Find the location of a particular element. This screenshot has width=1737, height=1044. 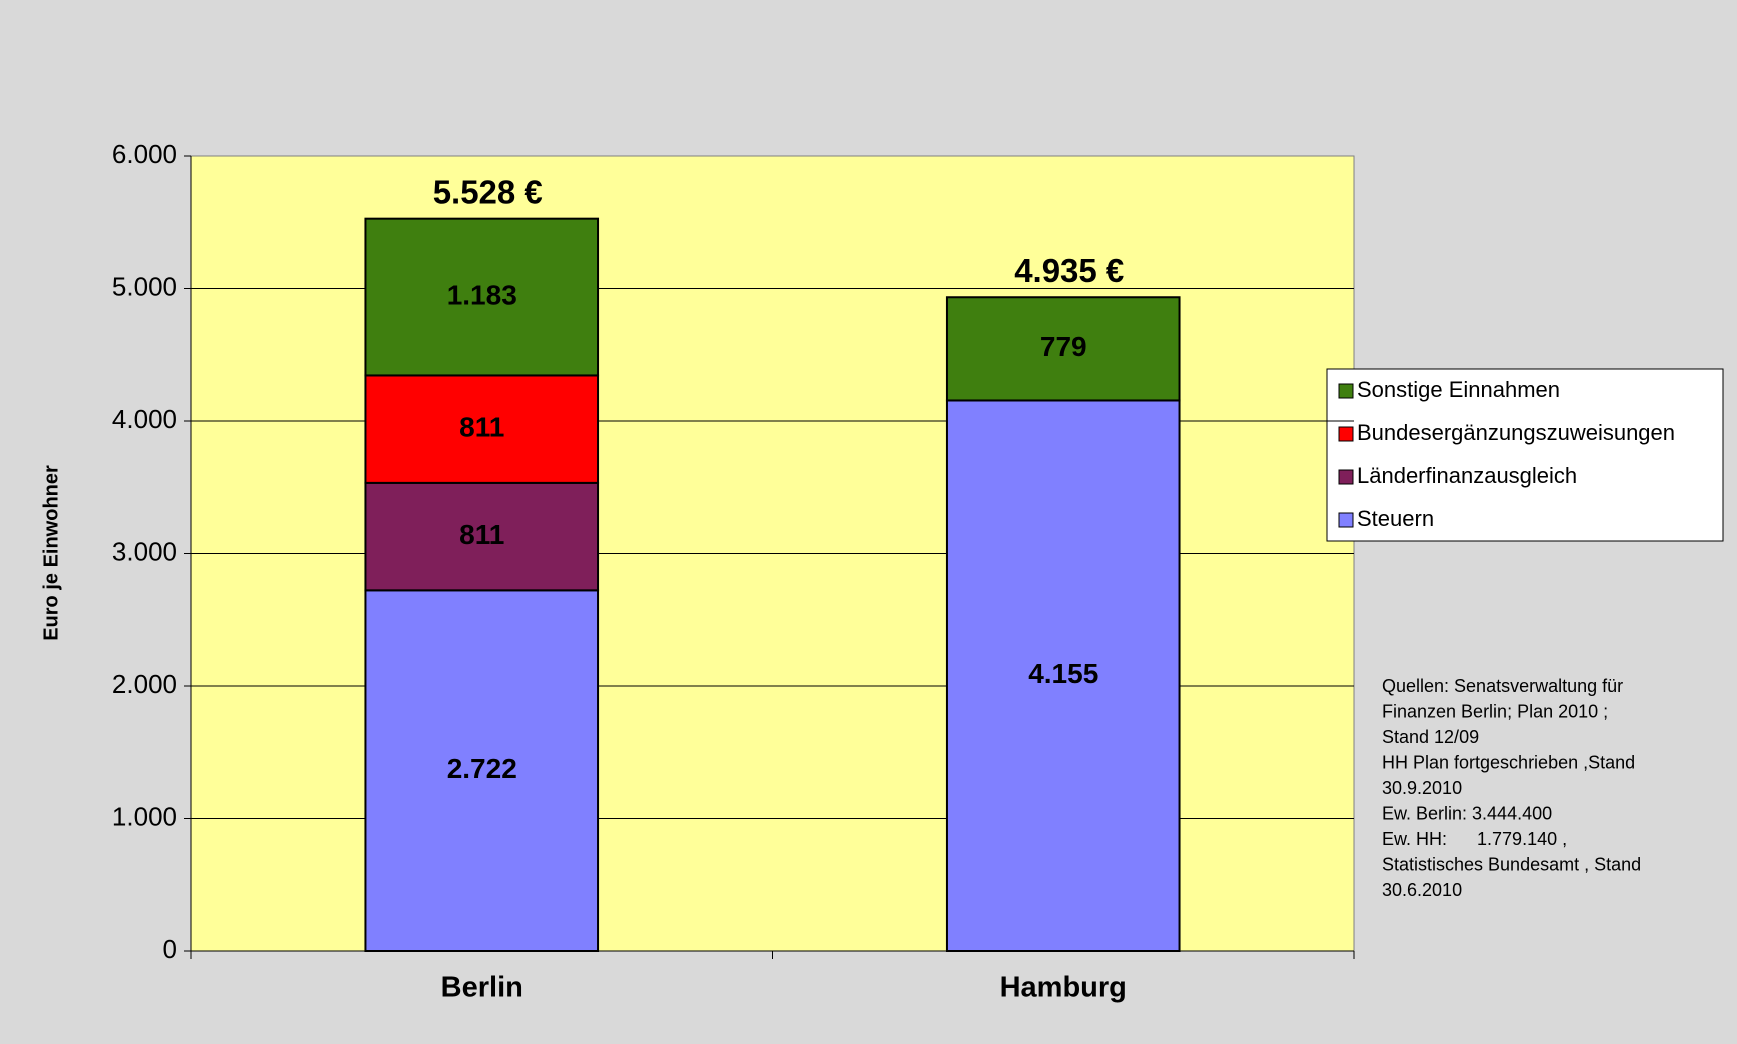

y-tick-label: 5.000 is located at coordinates (144, 286).